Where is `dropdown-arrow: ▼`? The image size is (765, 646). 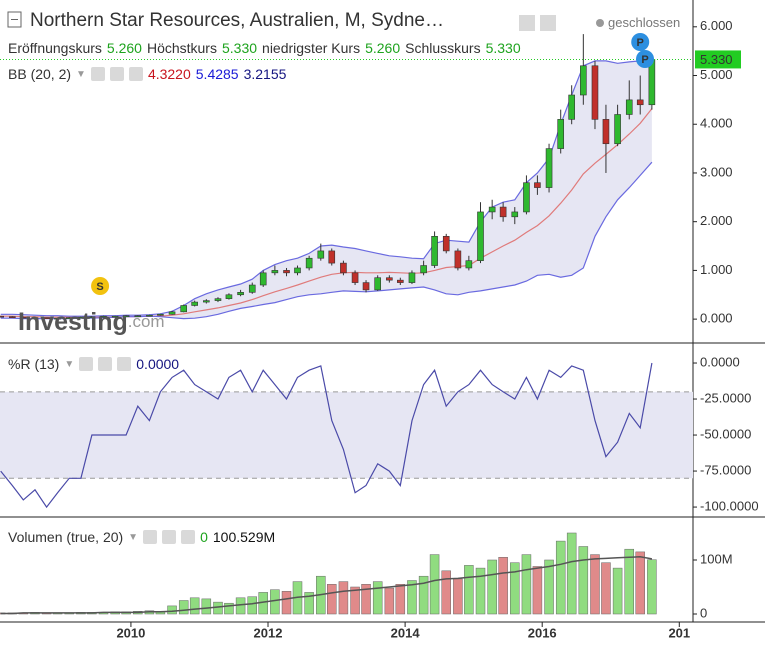 dropdown-arrow: ▼ is located at coordinates (69, 364).